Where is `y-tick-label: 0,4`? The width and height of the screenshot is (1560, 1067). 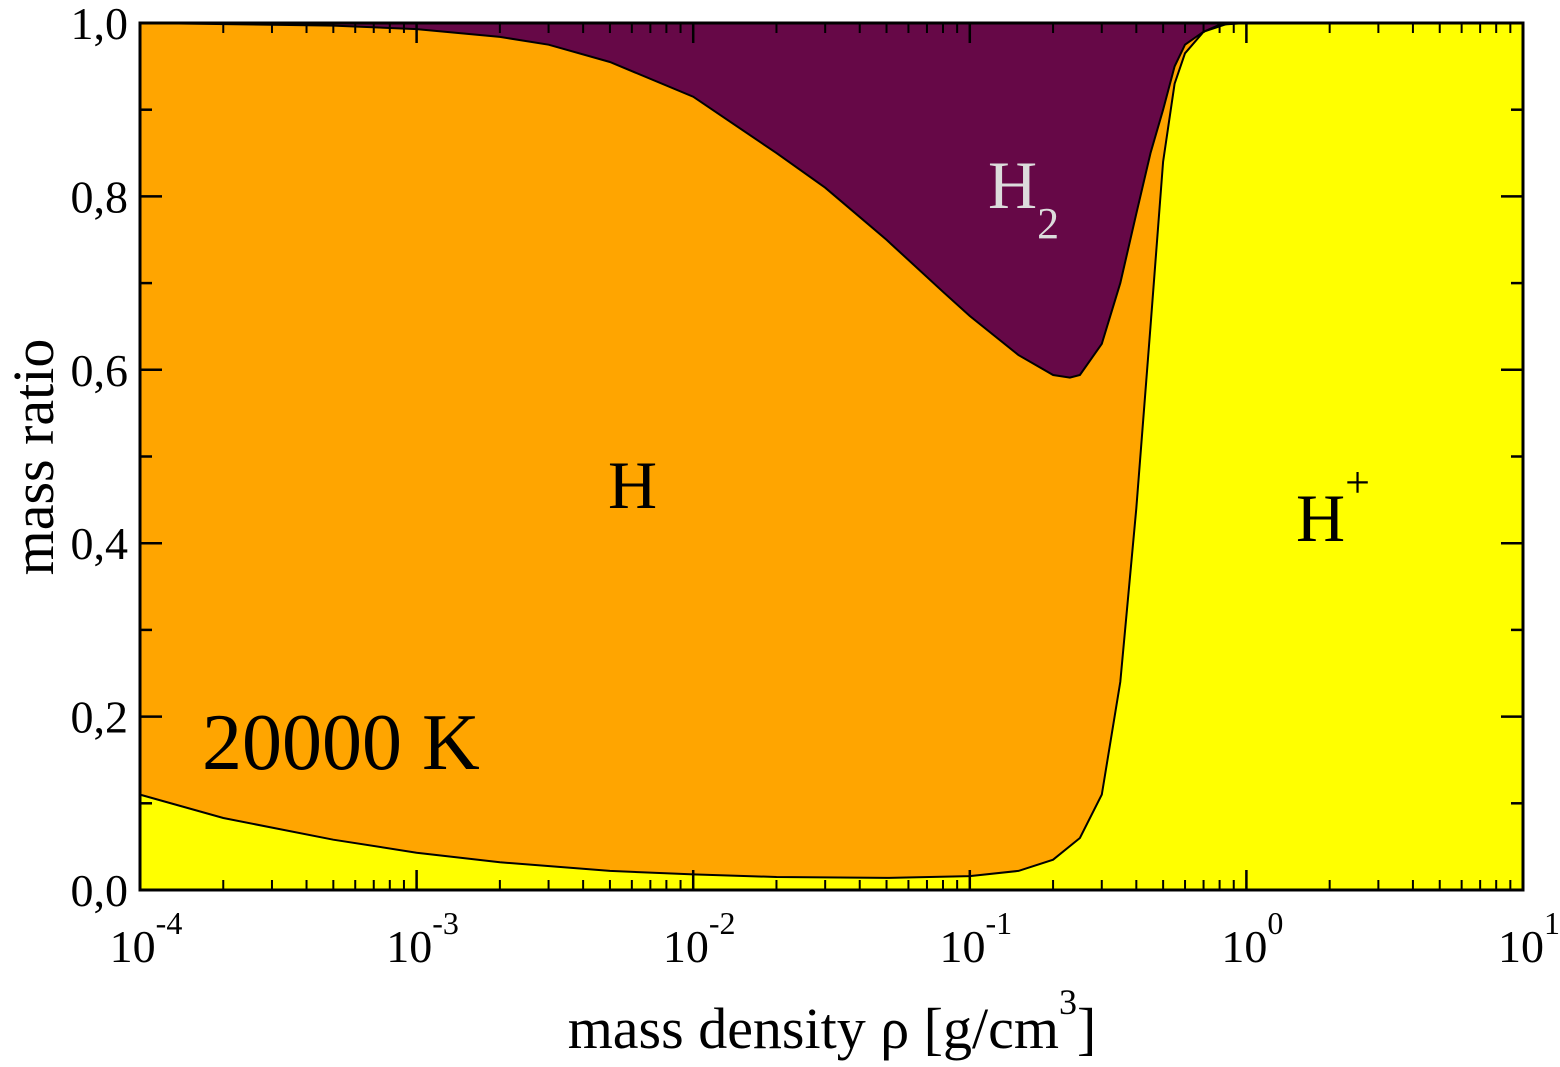
y-tick-label: 0,4 is located at coordinates (100, 543).